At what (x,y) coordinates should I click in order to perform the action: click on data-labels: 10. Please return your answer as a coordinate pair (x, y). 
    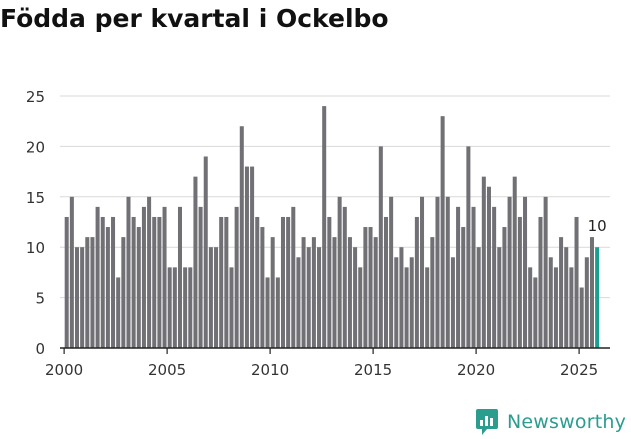
    Looking at the image, I should click on (597, 226).